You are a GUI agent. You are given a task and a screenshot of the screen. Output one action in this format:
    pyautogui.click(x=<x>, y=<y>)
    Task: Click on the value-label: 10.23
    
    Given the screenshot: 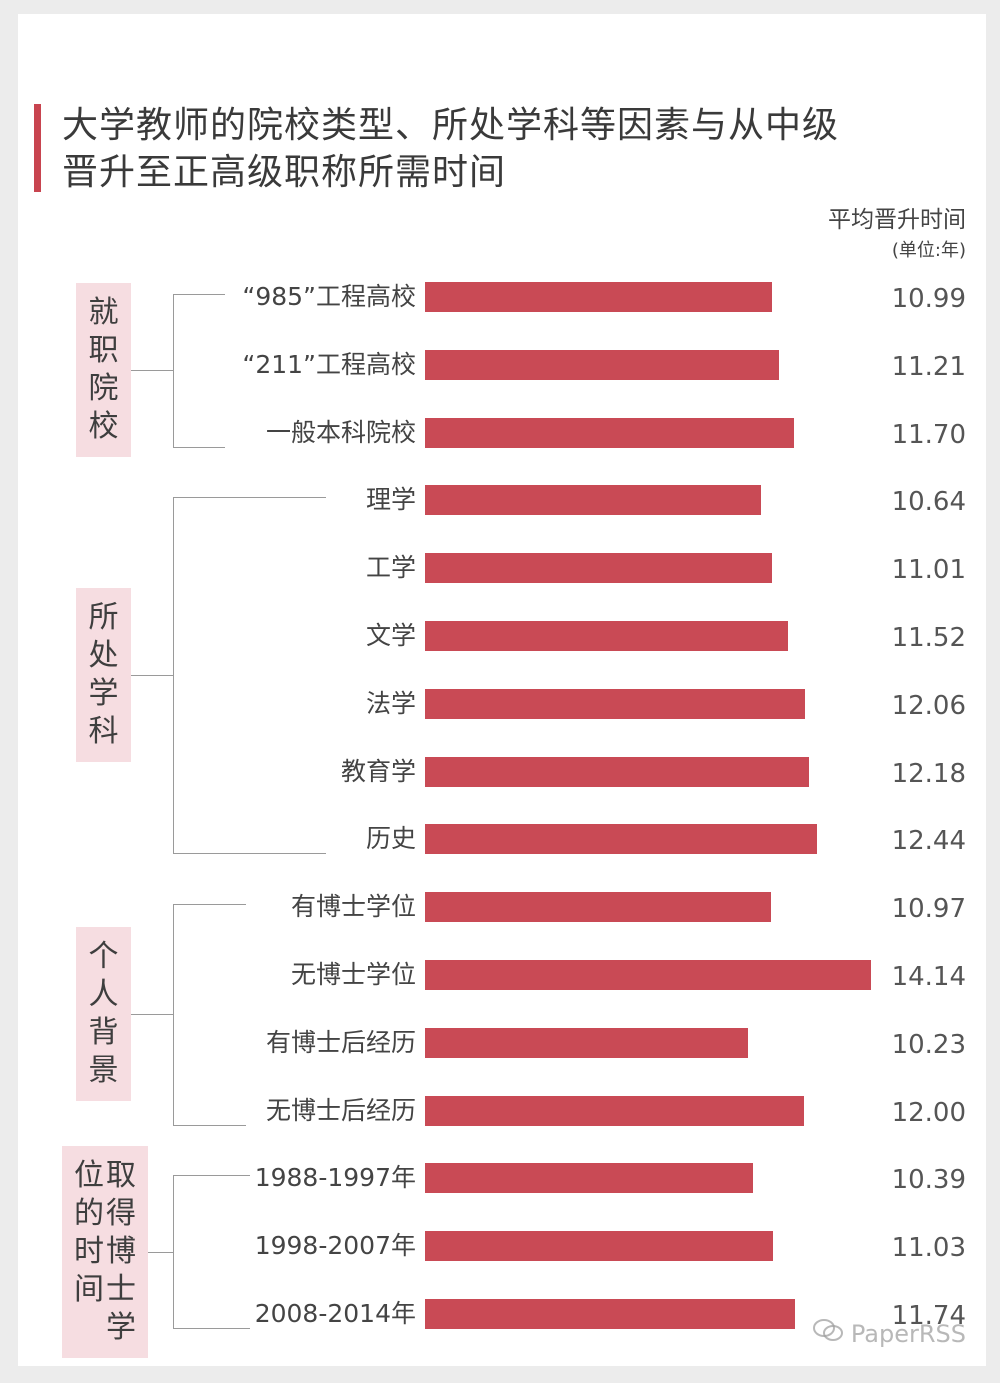 What is the action you would take?
    pyautogui.click(x=928, y=1044)
    